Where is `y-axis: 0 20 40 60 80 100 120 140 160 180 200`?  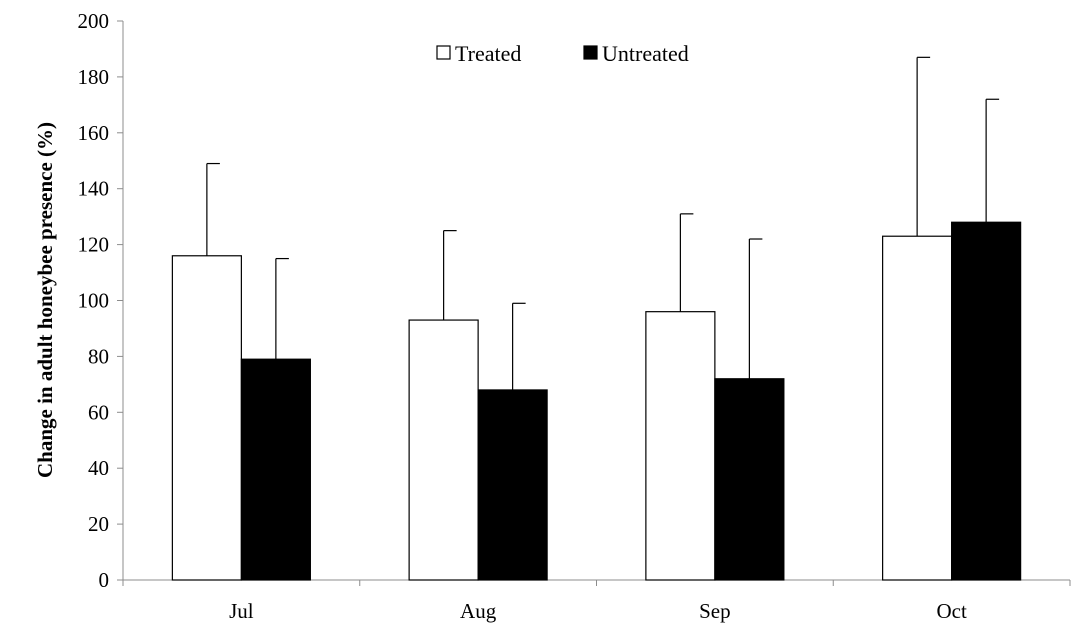
y-axis: 0 20 40 60 80 100 120 140 160 180 200 is located at coordinates (101, 300).